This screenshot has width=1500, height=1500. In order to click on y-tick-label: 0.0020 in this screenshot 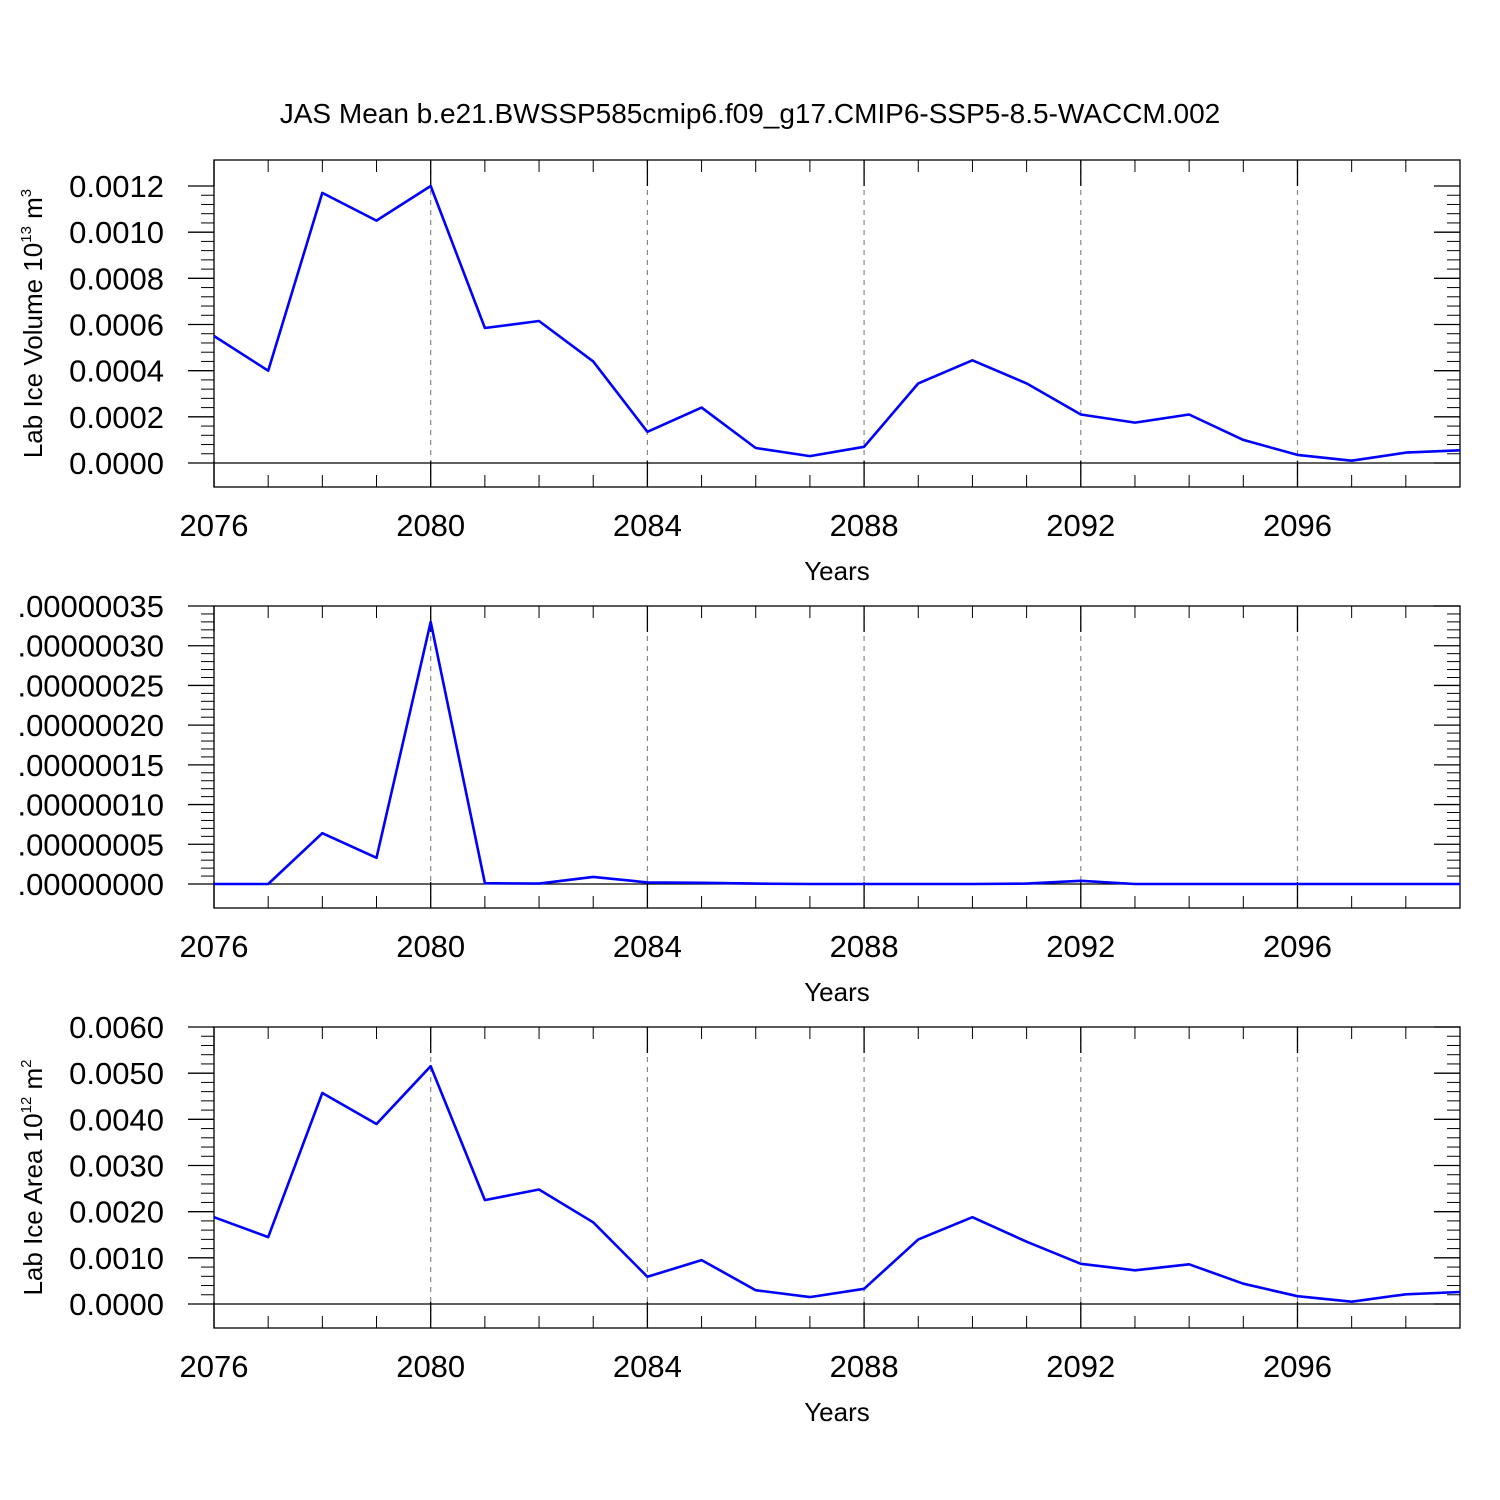, I will do `click(116, 1212)`.